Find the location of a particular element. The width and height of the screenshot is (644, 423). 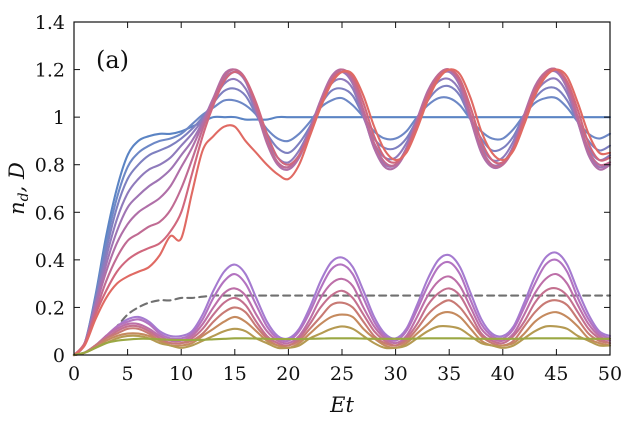

y-tick-label-0.8: 0.8 is located at coordinates (50, 166).